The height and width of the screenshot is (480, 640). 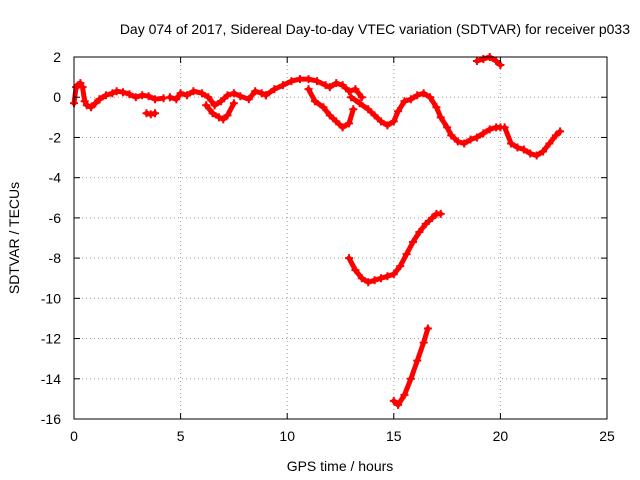 What do you see at coordinates (501, 436) in the screenshot?
I see `x-tick-label: 20` at bounding box center [501, 436].